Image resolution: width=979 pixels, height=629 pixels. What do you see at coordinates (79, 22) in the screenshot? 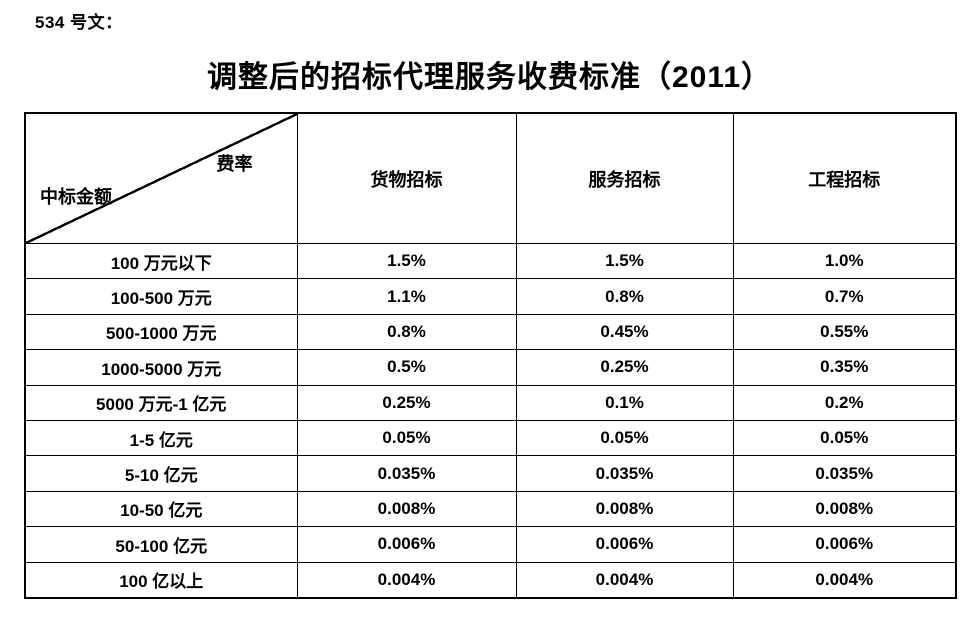
I see `doc-number-label: 534 号文：` at bounding box center [79, 22].